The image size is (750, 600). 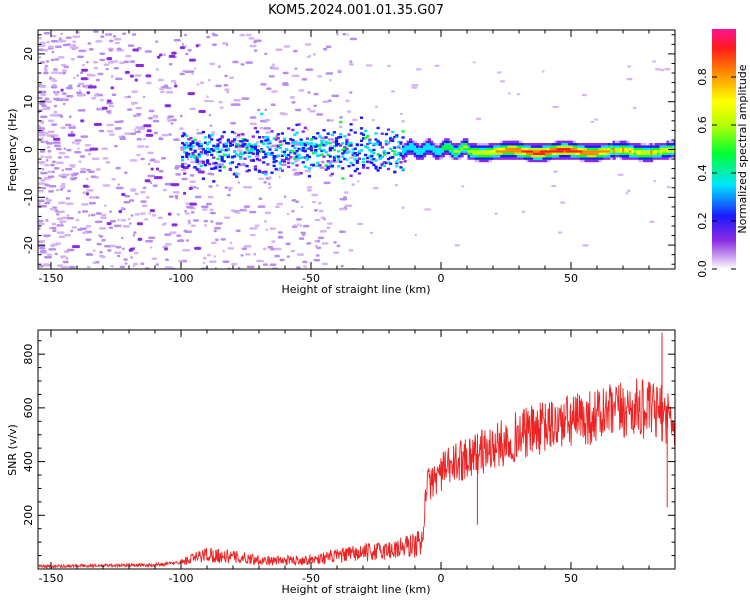 I want to click on y-tick-label: 800, so click(x=28, y=354).